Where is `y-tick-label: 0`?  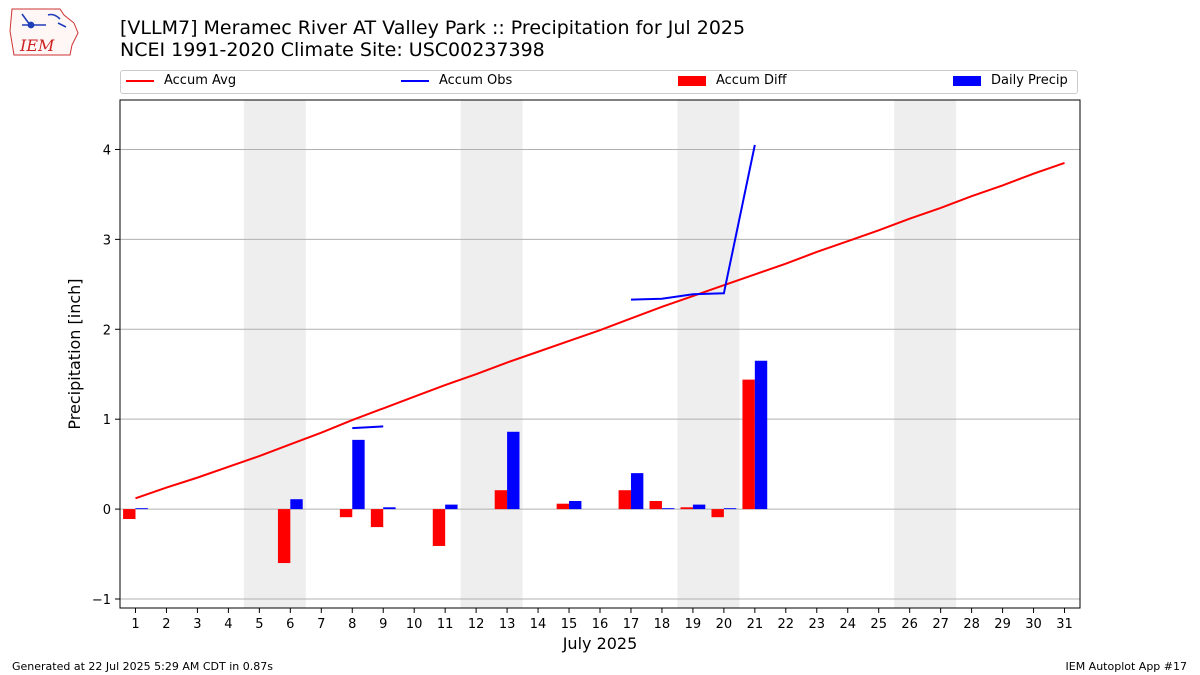 y-tick-label: 0 is located at coordinates (107, 510).